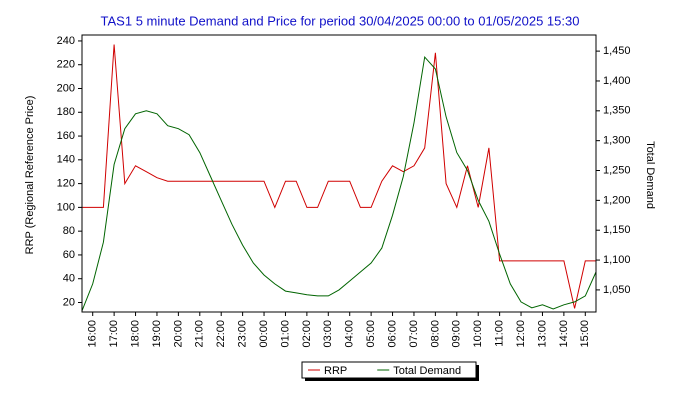 This screenshot has width=680, height=400. I want to click on x-tick-label: 11:00, so click(500, 333).